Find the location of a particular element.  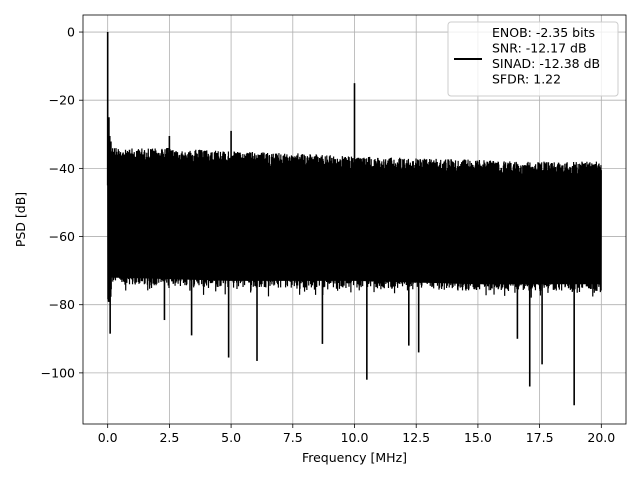

y-tick-label: −40 is located at coordinates (62, 168).